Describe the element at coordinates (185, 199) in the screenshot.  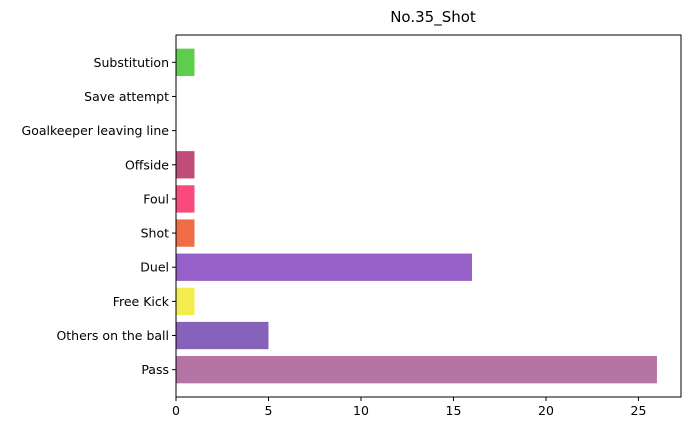
I see `bar-foul` at that location.